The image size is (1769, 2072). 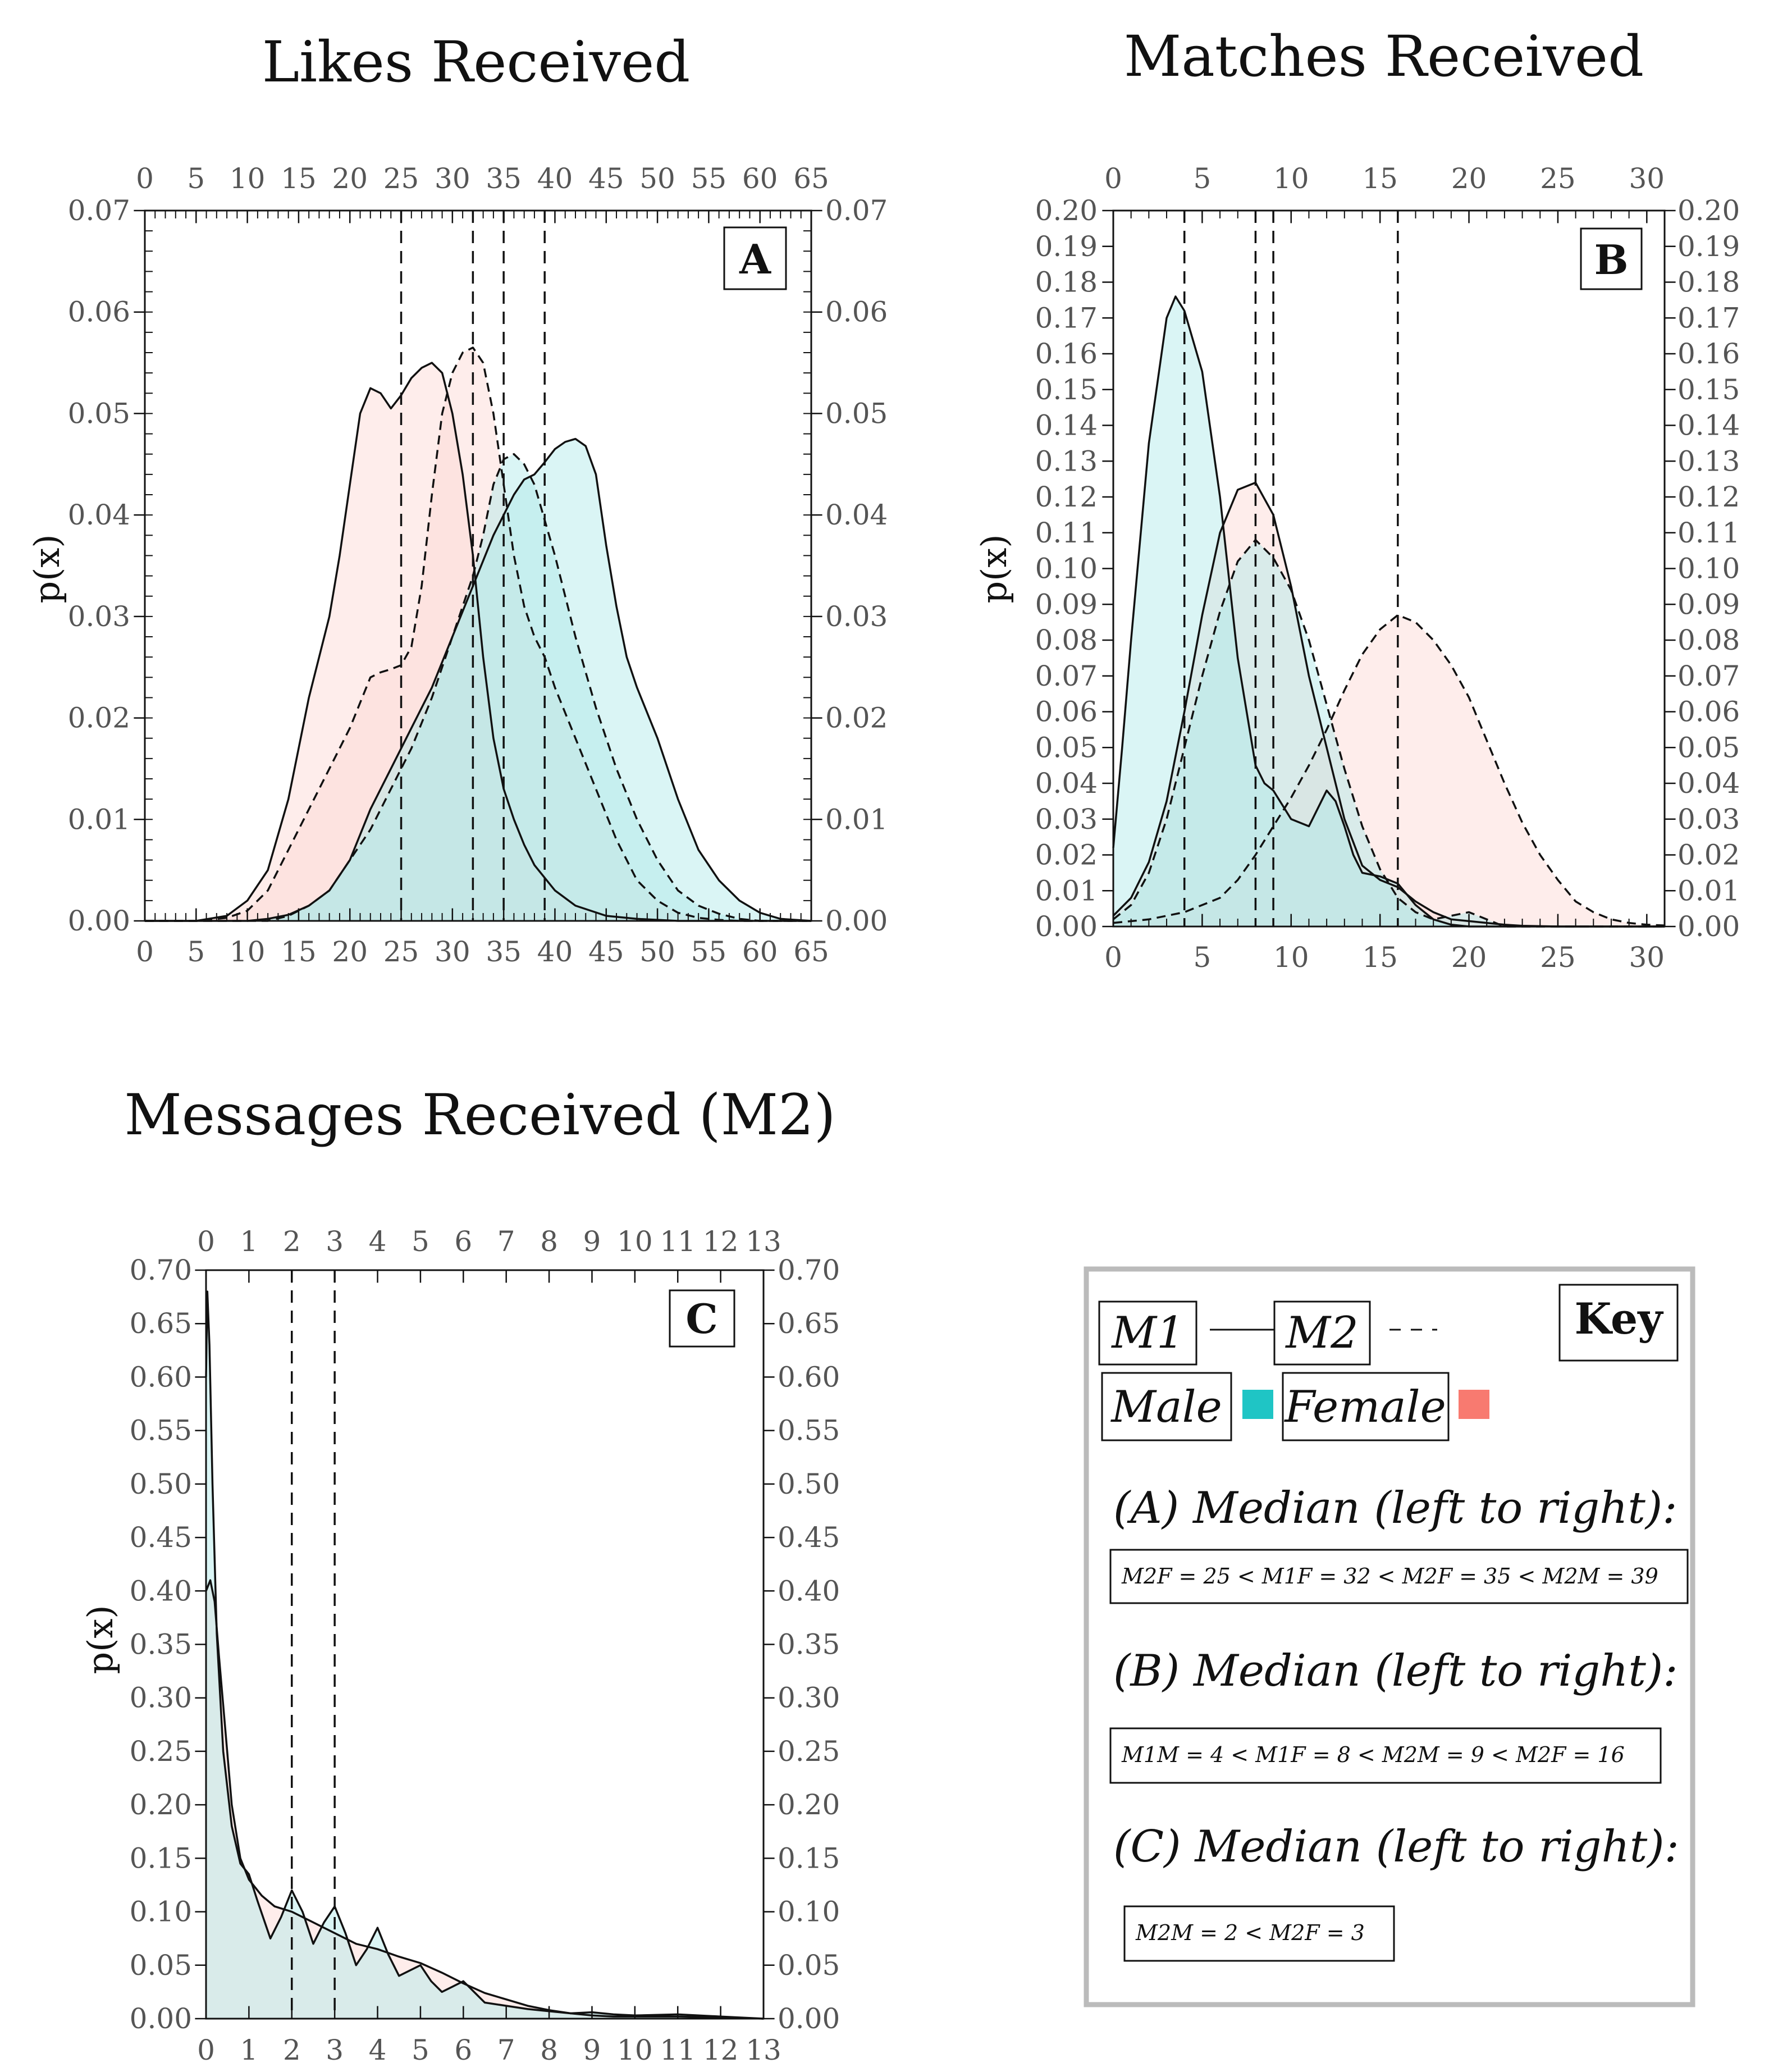 What do you see at coordinates (555, 178) in the screenshot?
I see `chart-a-xtick-label-top: 40` at bounding box center [555, 178].